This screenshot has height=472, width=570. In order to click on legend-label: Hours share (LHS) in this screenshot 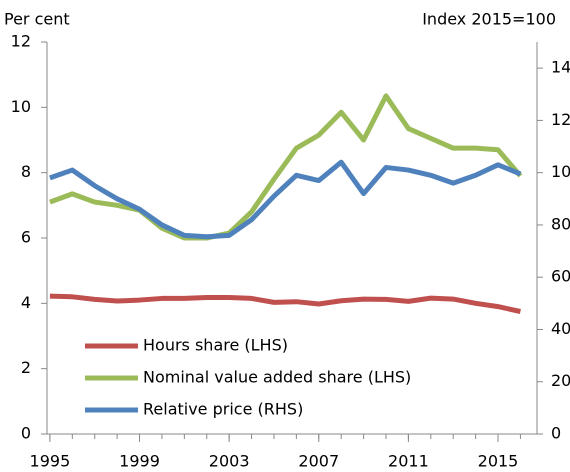, I will do `click(215, 345)`.